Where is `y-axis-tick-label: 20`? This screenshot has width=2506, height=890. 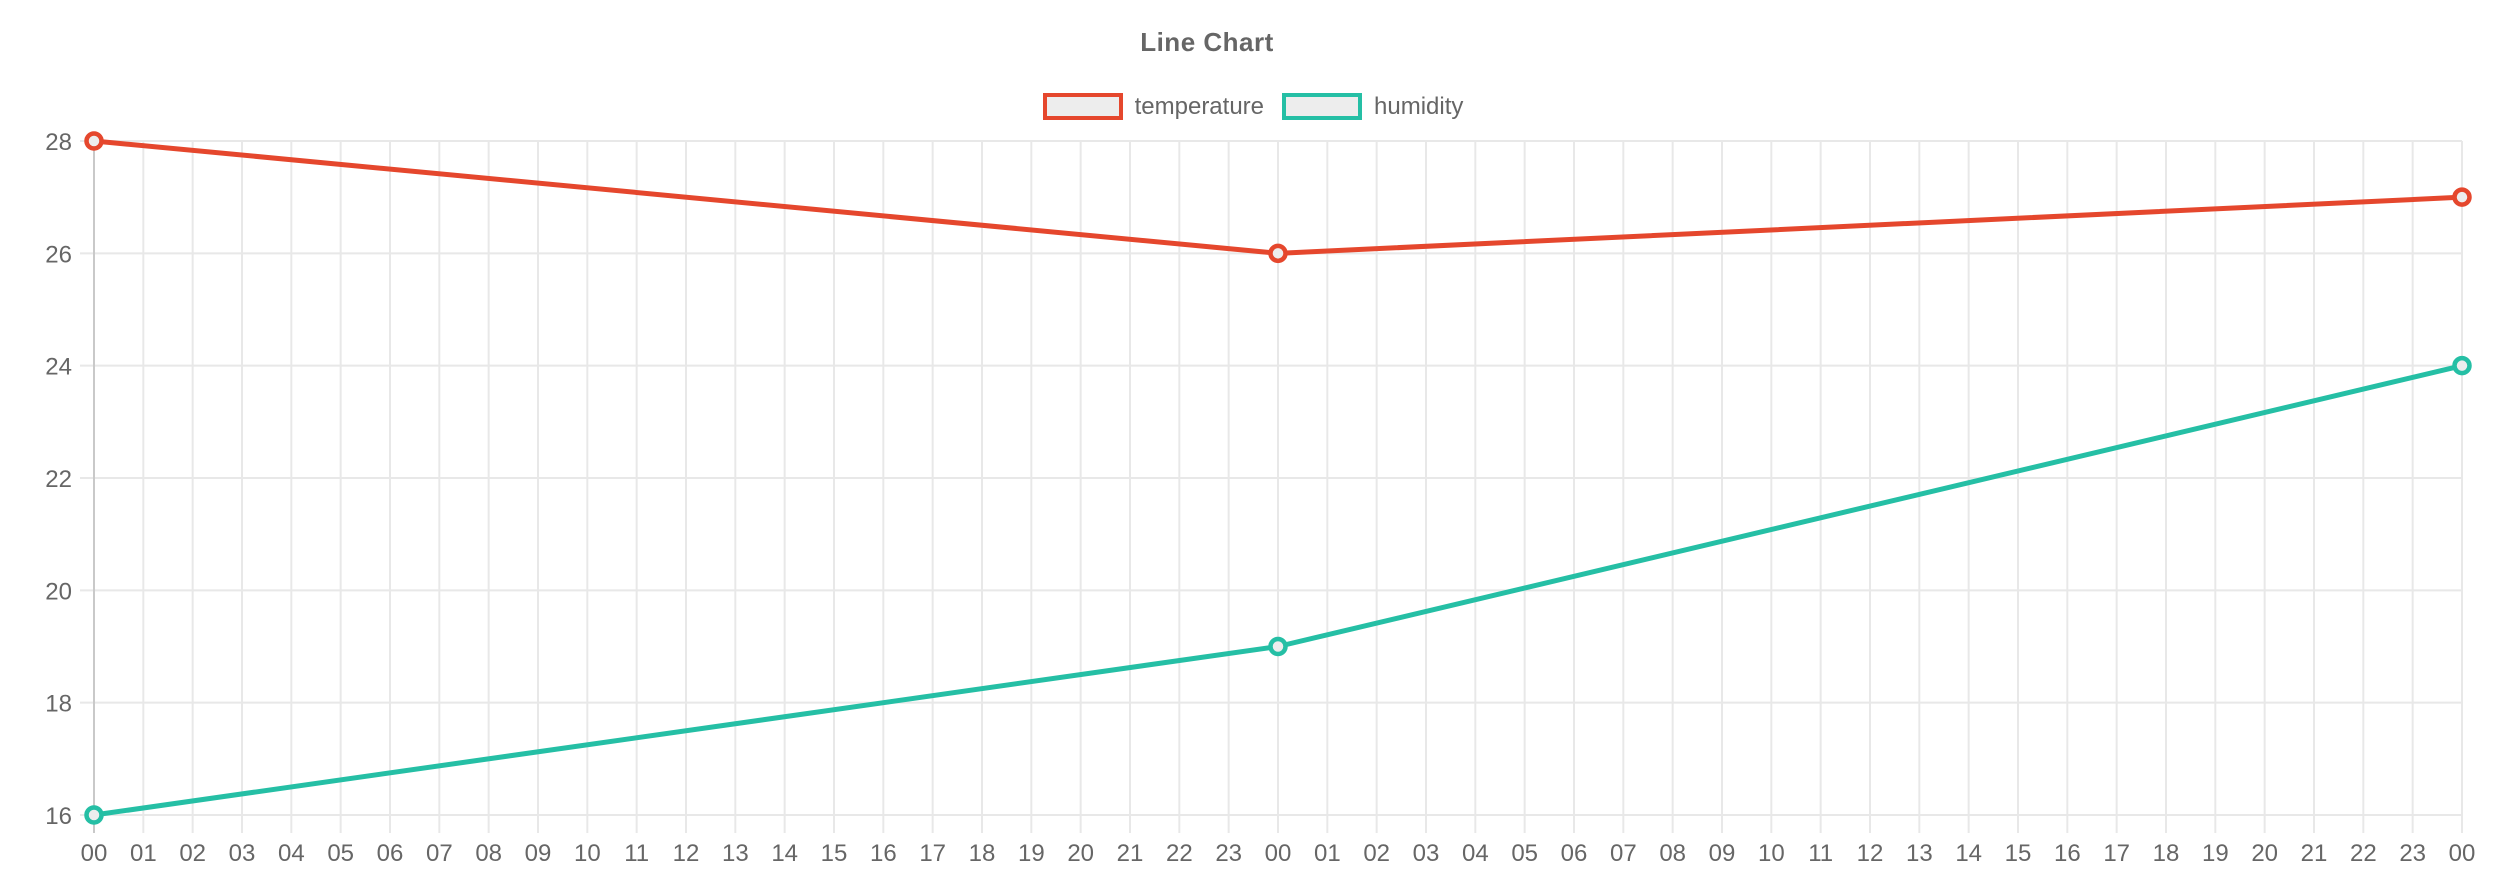
y-axis-tick-label: 20 is located at coordinates (58, 591).